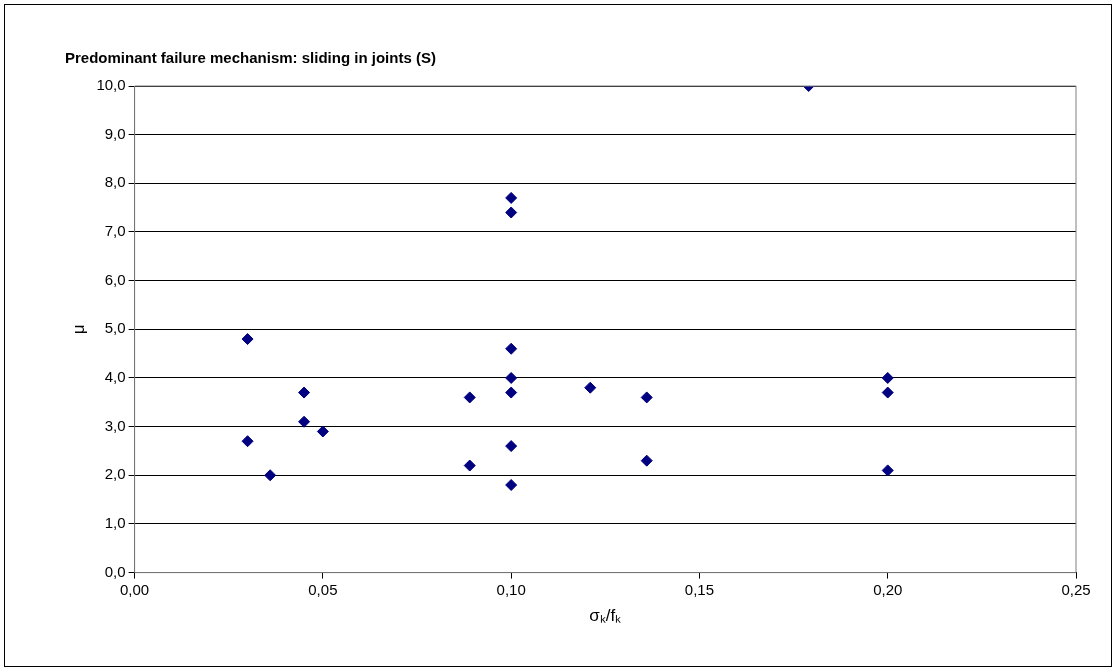 The height and width of the screenshot is (671, 1116). What do you see at coordinates (115, 571) in the screenshot?
I see `y-tick-label: 0,0` at bounding box center [115, 571].